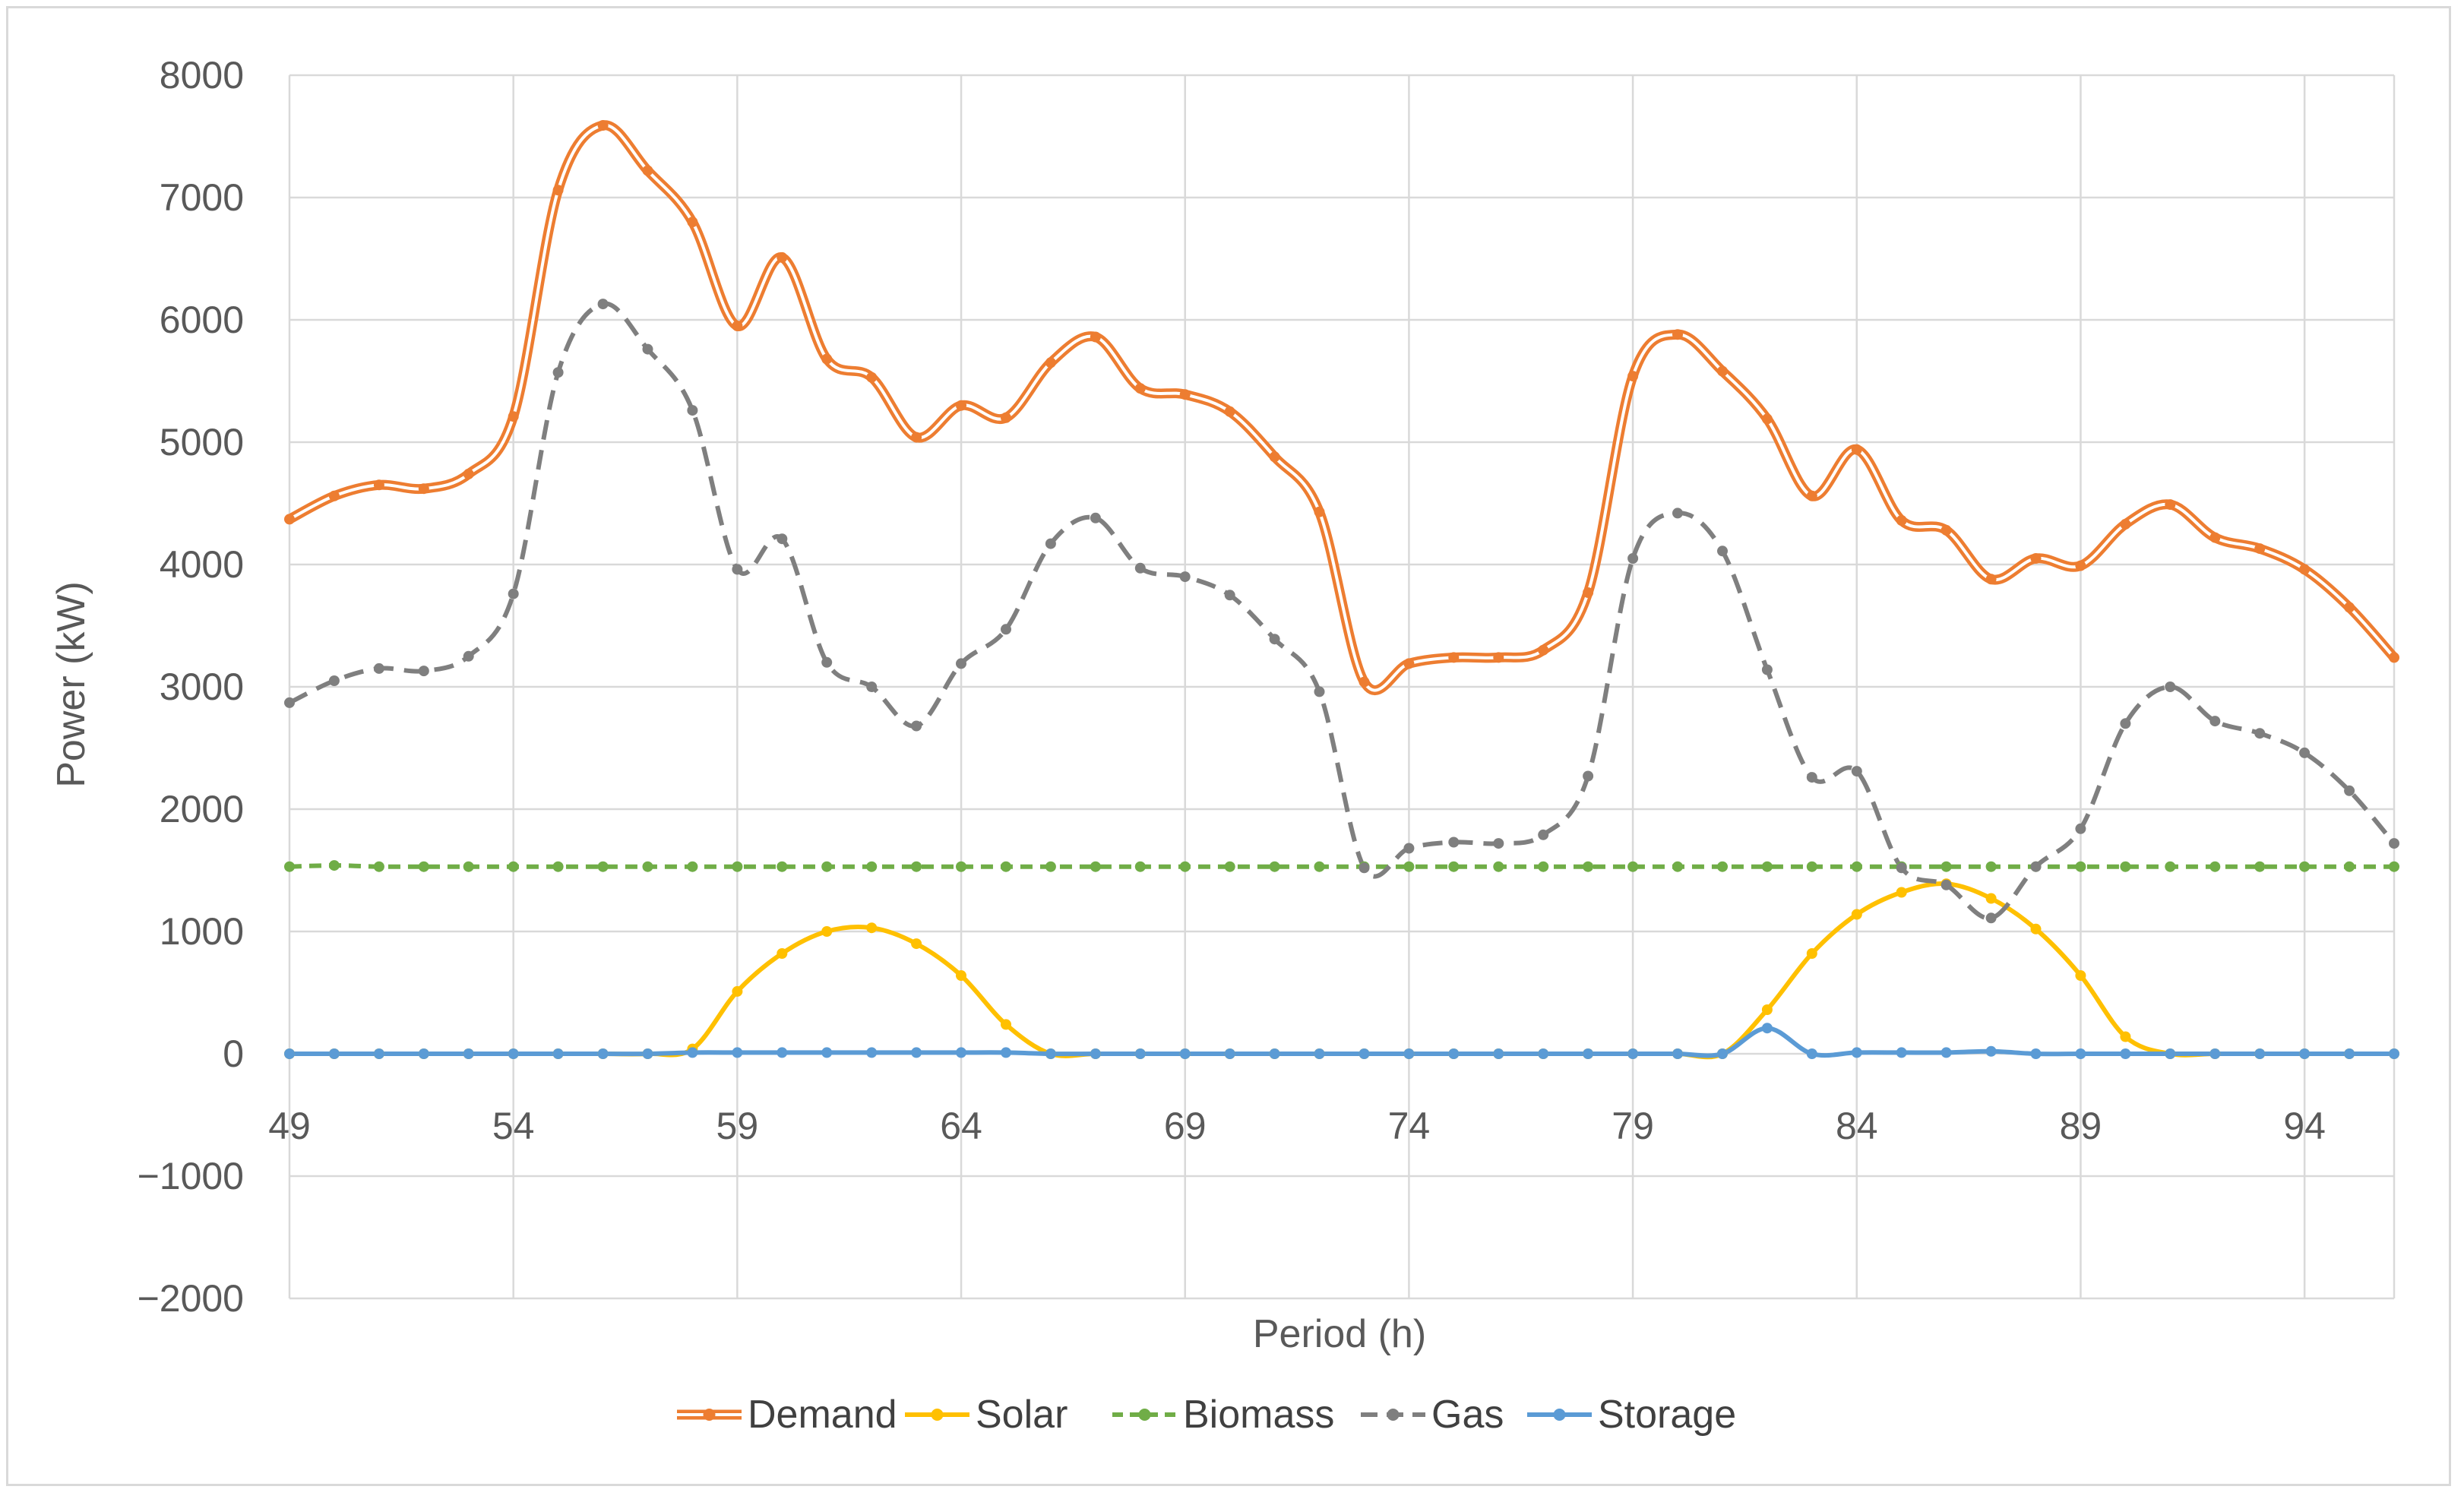  What do you see at coordinates (289, 1126) in the screenshot?
I see `x-tick-label: 49` at bounding box center [289, 1126].